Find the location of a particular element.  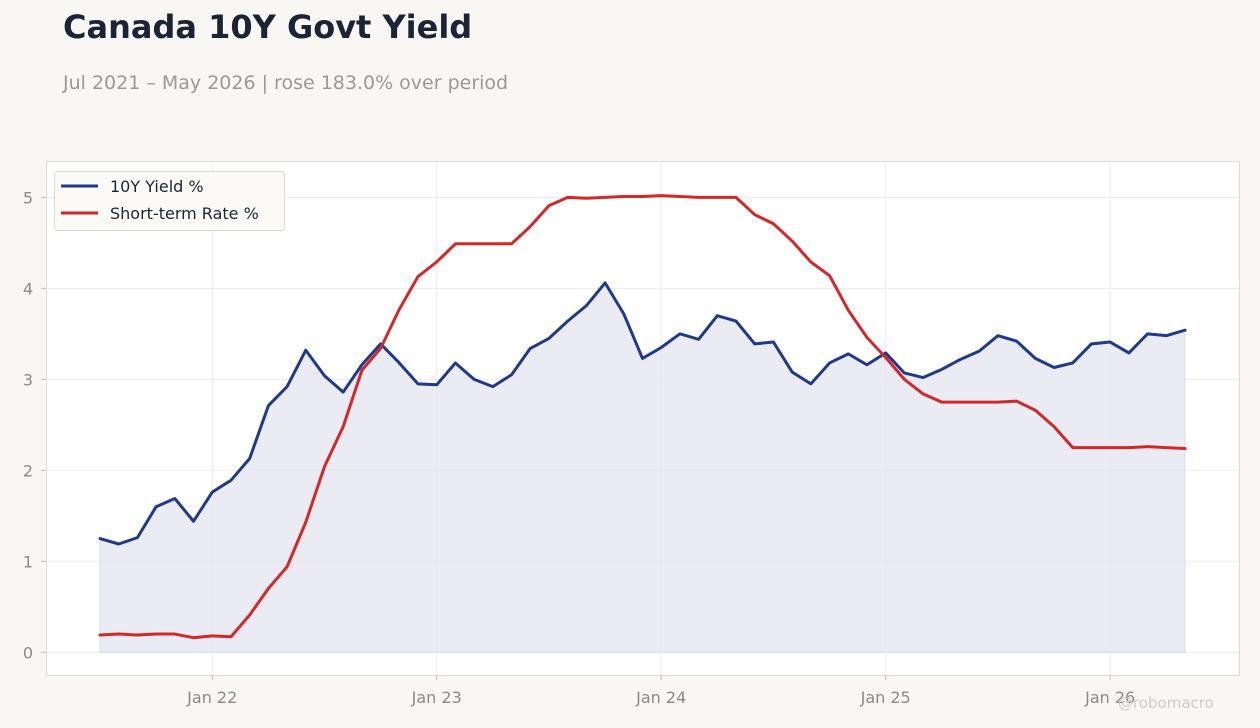

y-tick-label: 2 is located at coordinates (28, 470).